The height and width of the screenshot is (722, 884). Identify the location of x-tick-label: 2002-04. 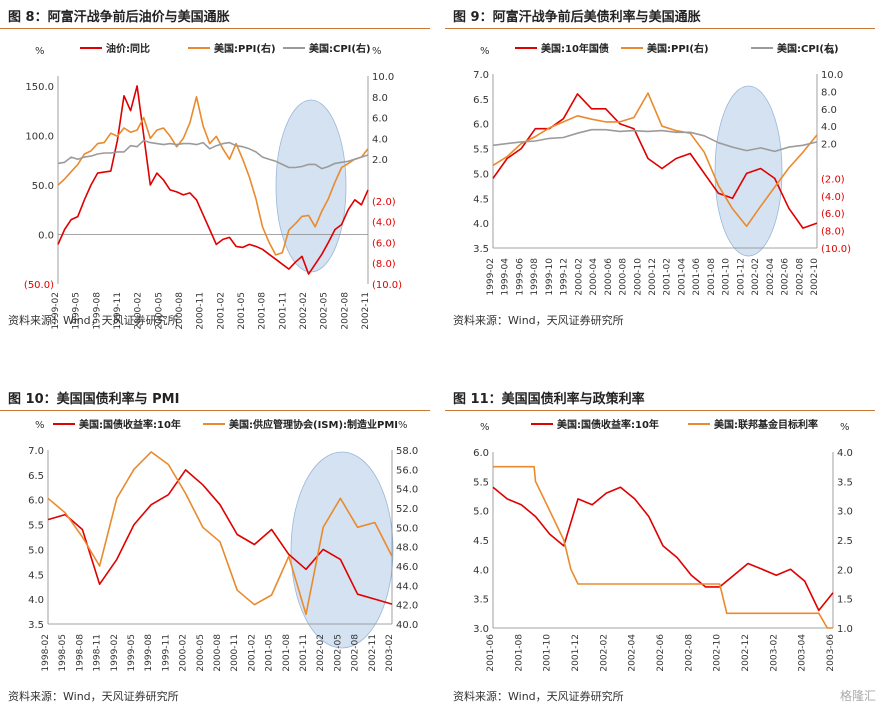
(771, 277).